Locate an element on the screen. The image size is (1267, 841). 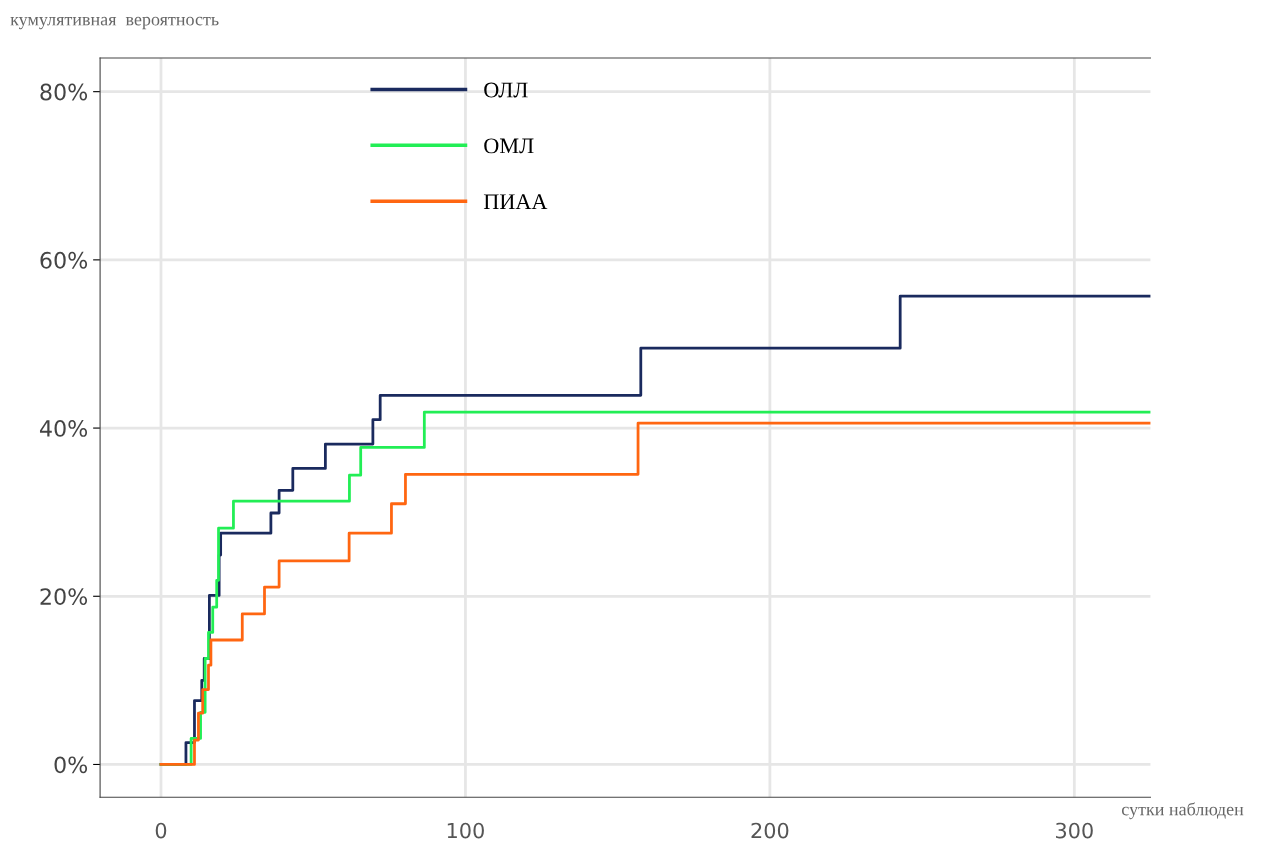
legend-label: ПИАА is located at coordinates (515, 201).